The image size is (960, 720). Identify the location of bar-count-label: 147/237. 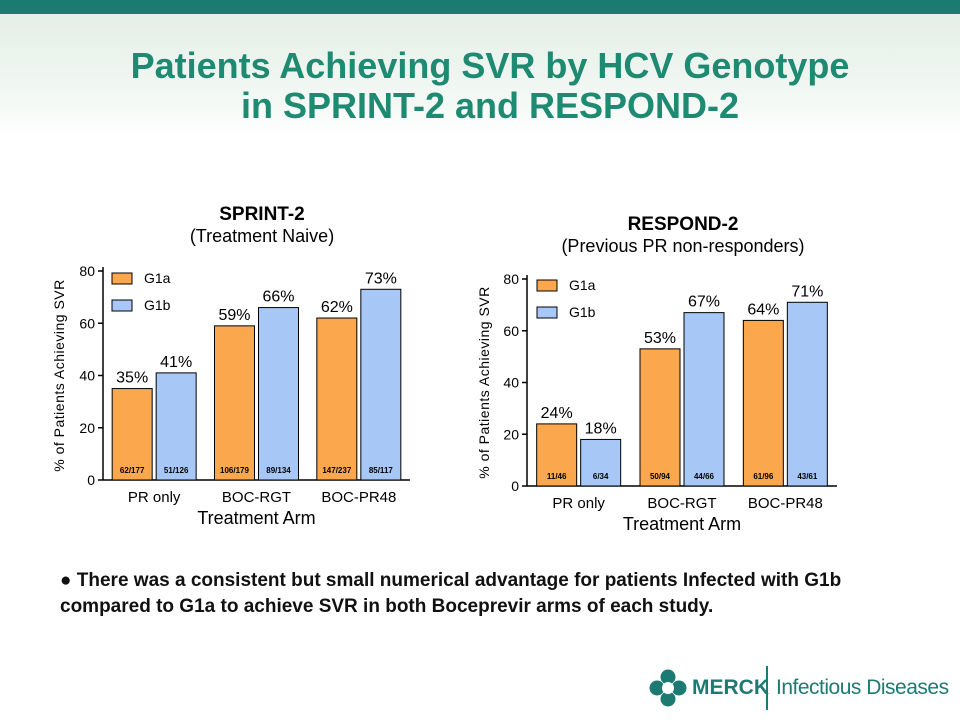
(336, 470).